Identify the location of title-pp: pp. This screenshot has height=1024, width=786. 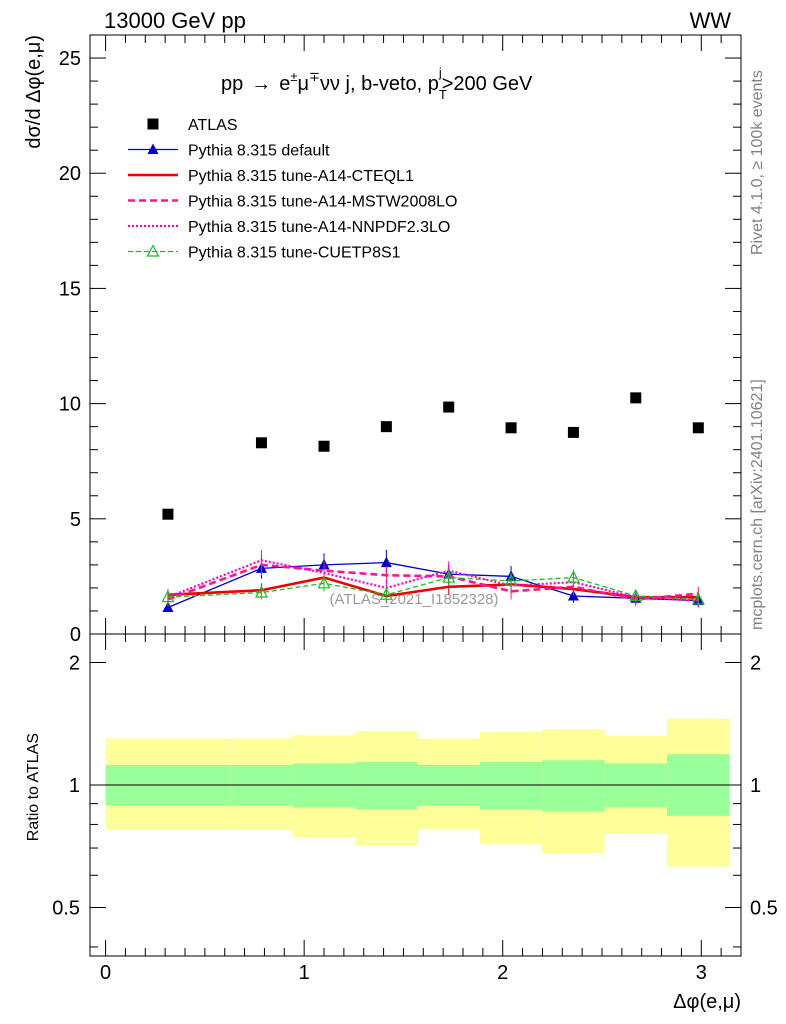
(232, 84).